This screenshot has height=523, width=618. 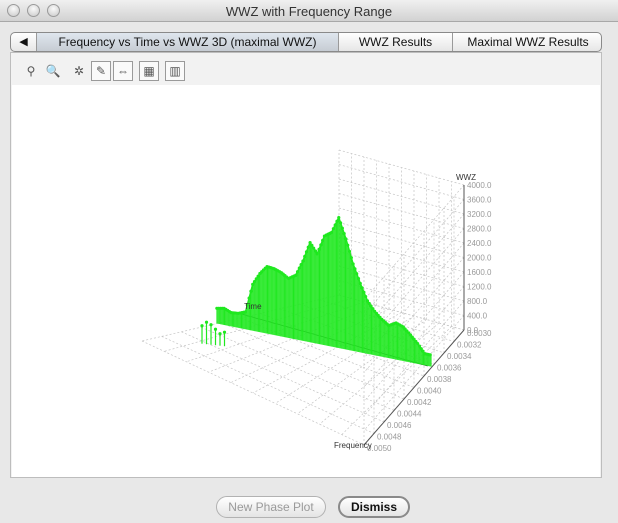 I want to click on wwz-tick-label: 1200.0, so click(x=479, y=287).